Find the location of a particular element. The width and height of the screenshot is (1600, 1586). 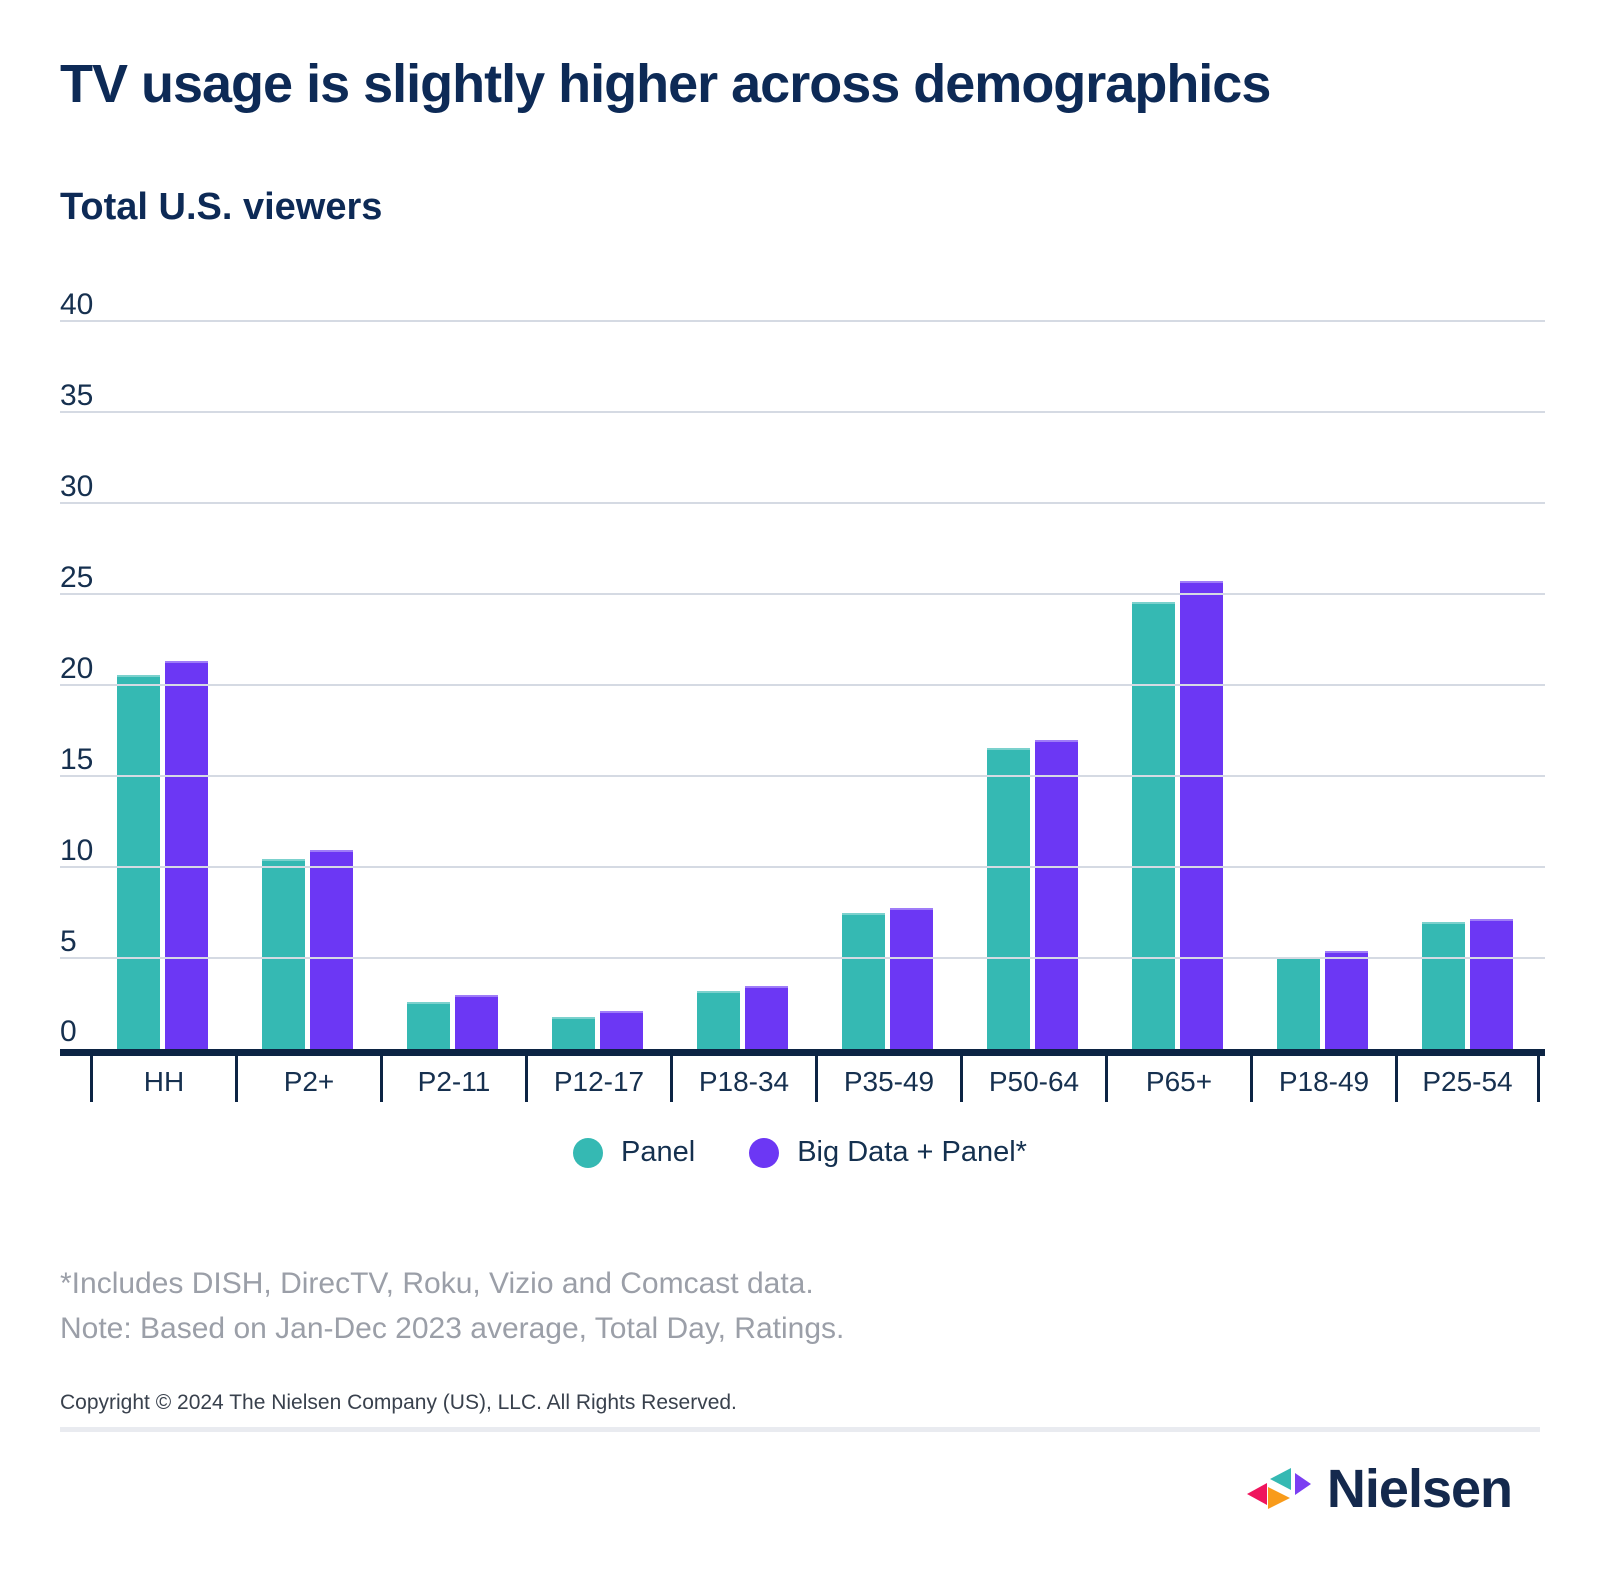

y-axis-label-30: 30 is located at coordinates (77, 487).